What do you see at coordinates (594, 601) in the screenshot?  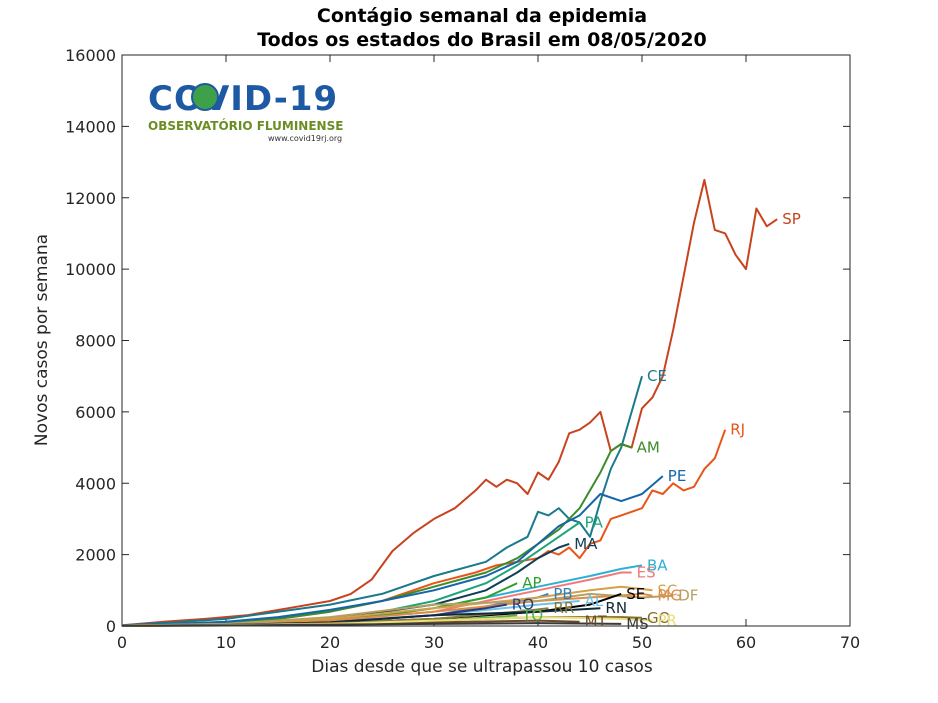 I see `series-label-al: AL` at bounding box center [594, 601].